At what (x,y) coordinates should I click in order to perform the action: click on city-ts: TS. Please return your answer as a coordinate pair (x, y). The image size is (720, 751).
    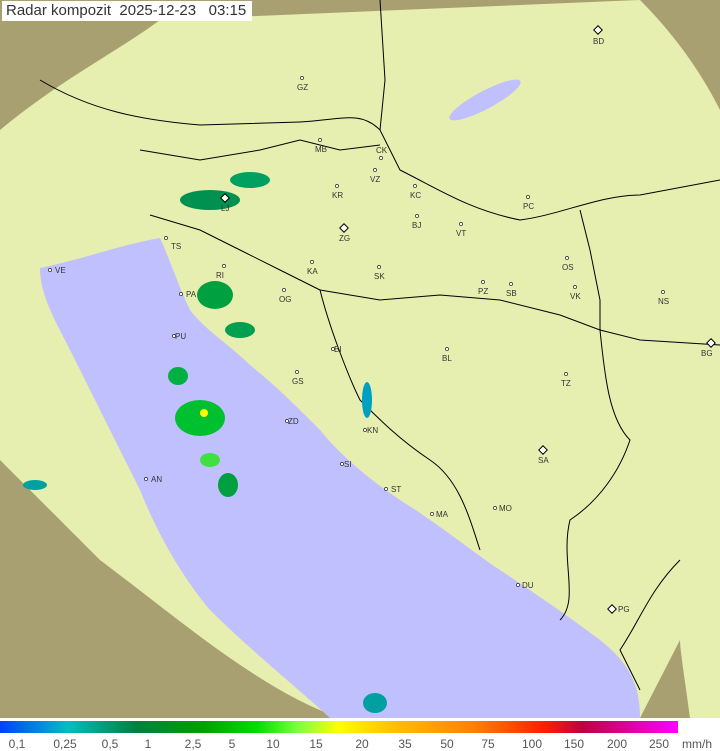
    Looking at the image, I should click on (172, 243).